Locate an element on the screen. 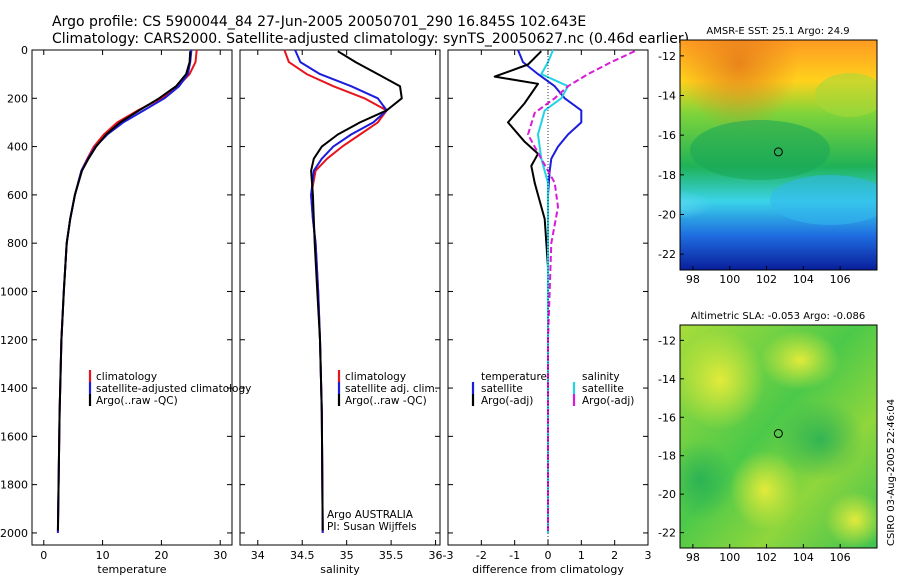  y-tick-label: 0 is located at coordinates (24, 50).